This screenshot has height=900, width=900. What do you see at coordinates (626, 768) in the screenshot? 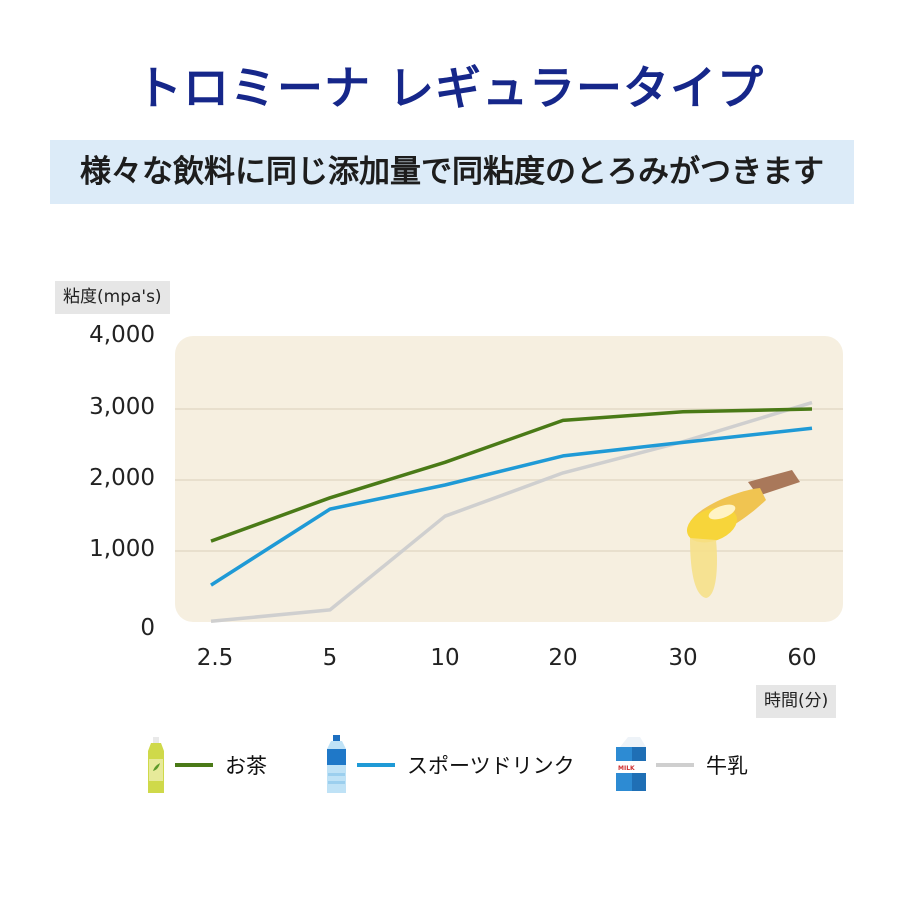
I see `svg-text: MILK` at bounding box center [626, 768].